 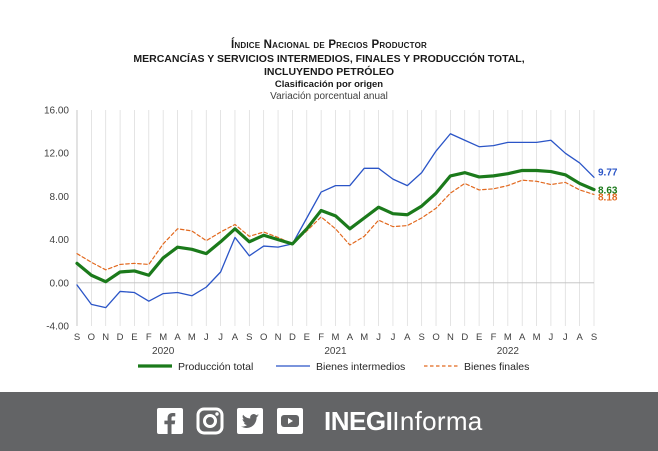 I want to click on y-tick-label: 12.00, so click(x=56, y=154).